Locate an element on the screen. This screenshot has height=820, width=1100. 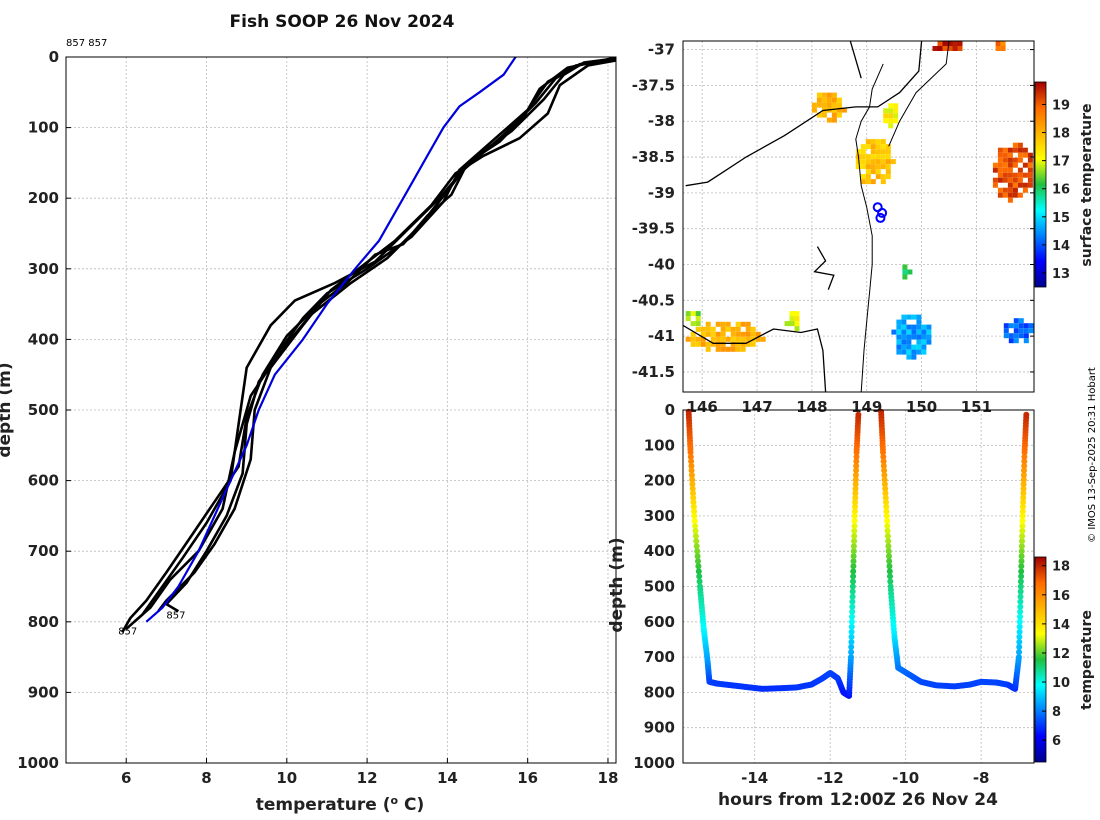
section-colorbar-tick-label: 6 is located at coordinates (1056, 741).